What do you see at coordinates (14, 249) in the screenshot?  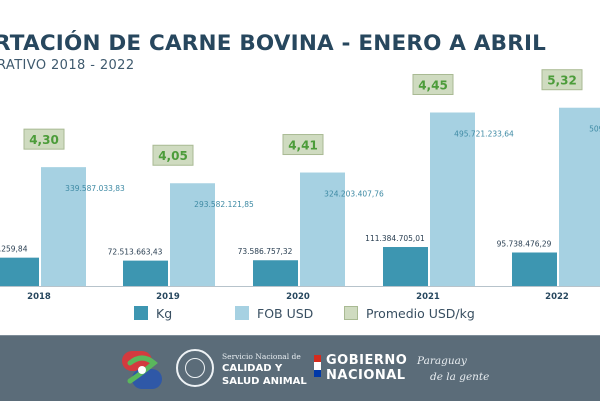 I see `data-label-kg-2018: 989.259,84` at bounding box center [14, 249].